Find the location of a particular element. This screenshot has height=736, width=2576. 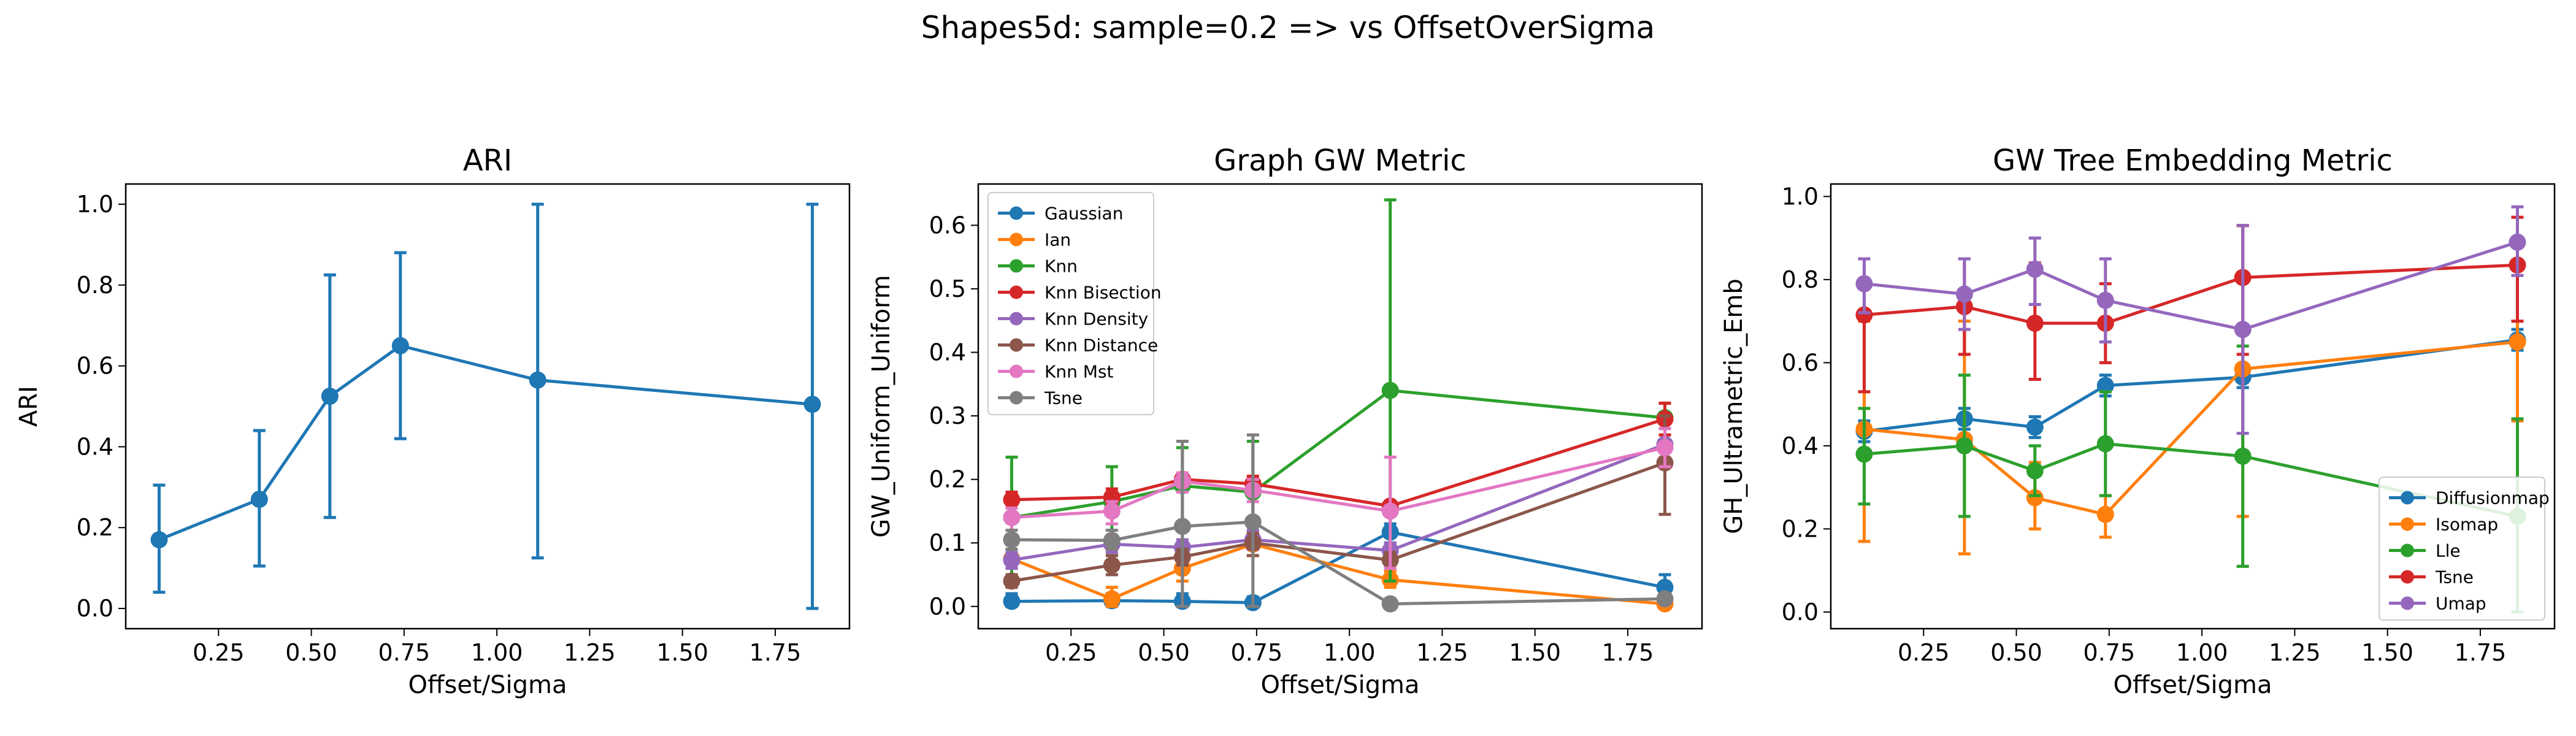

legend-label: Knn Density is located at coordinates (1096, 319).